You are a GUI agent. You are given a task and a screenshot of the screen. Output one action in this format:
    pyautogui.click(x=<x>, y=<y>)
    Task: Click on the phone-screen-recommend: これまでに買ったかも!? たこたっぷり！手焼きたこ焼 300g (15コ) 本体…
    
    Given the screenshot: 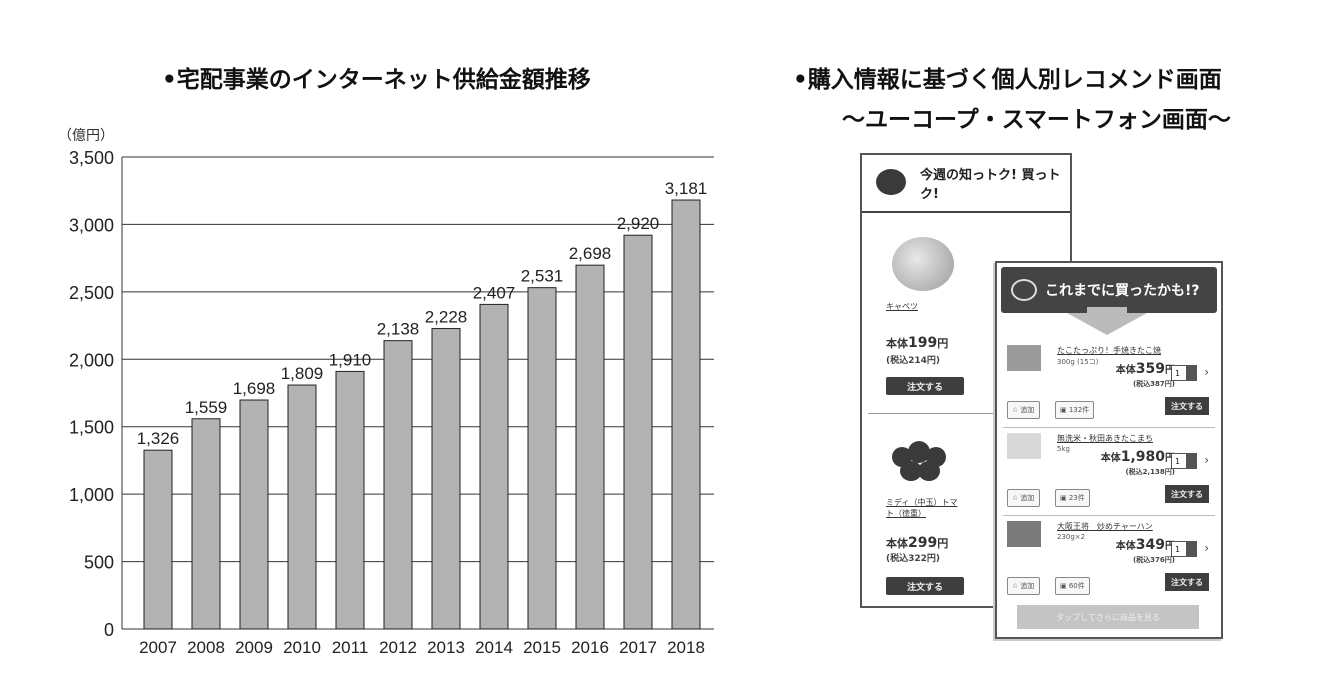 What is the action you would take?
    pyautogui.click(x=1109, y=450)
    